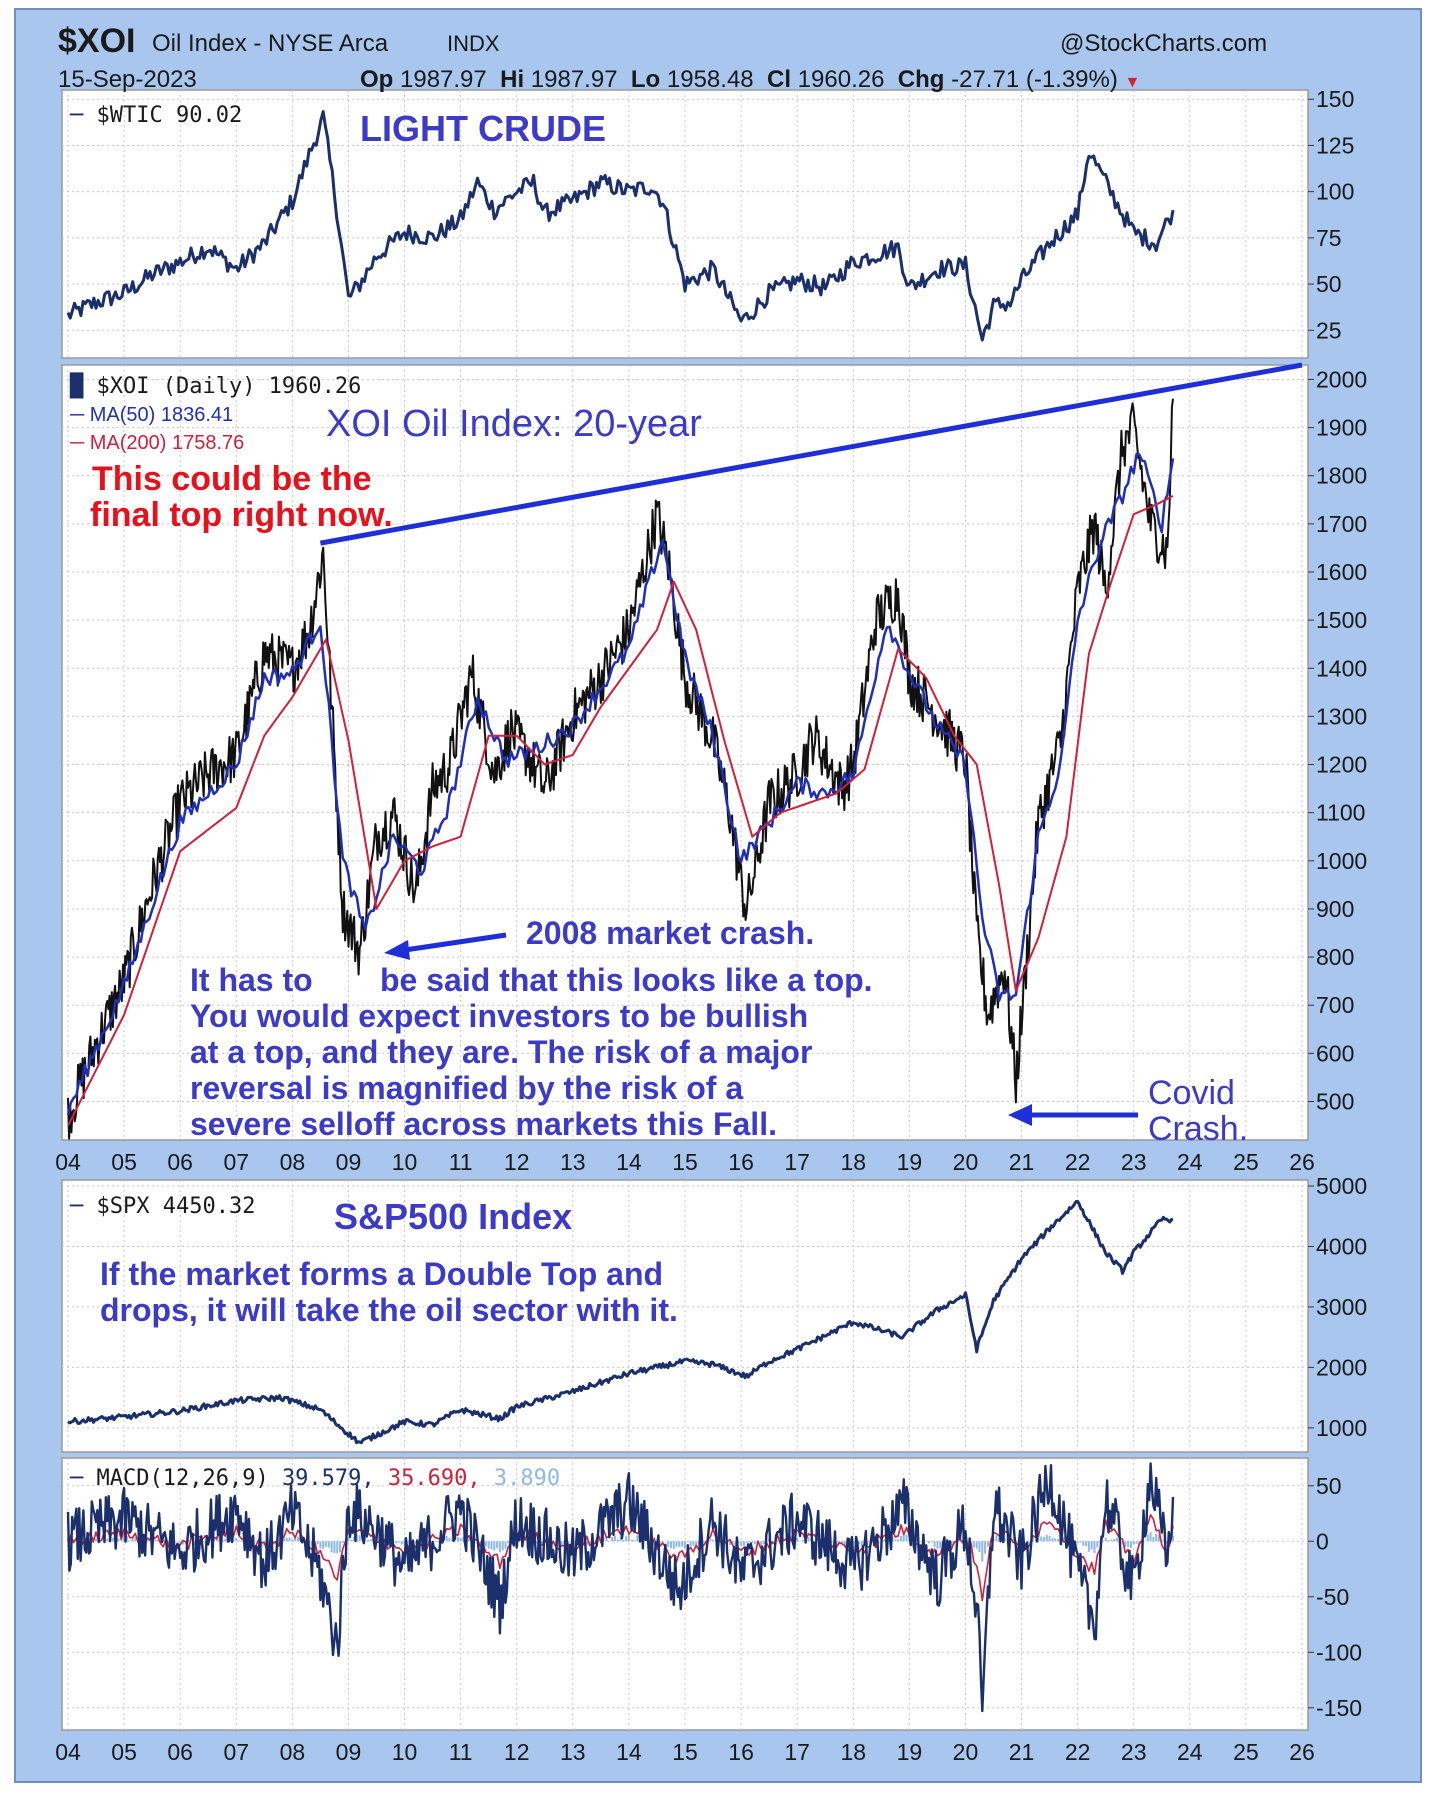 The image size is (1436, 1795). Describe the element at coordinates (1341, 572) in the screenshot. I see `xoi-ytick-label: 1600` at that location.